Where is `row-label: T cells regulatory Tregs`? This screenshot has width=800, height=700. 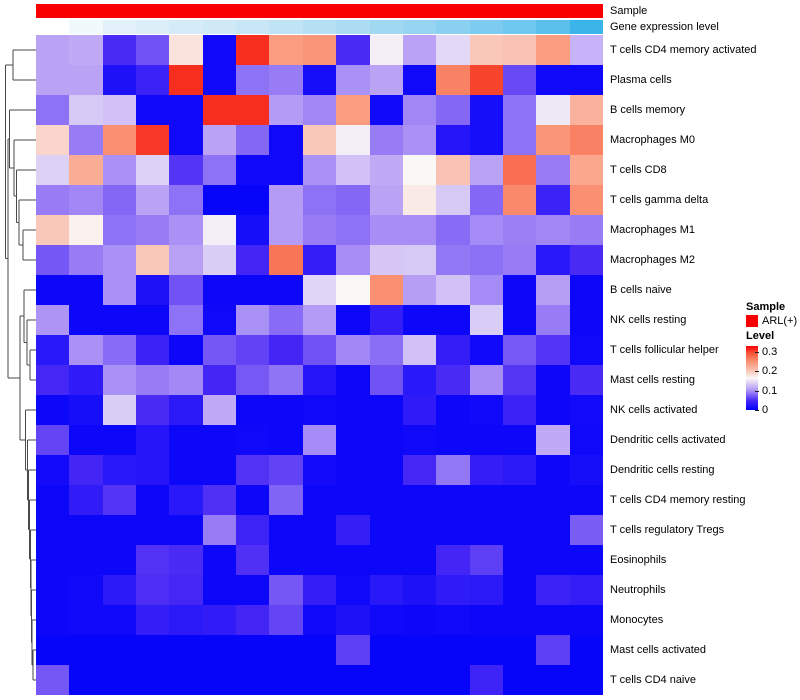
row-label: T cells regulatory Tregs is located at coordinates (667, 530).